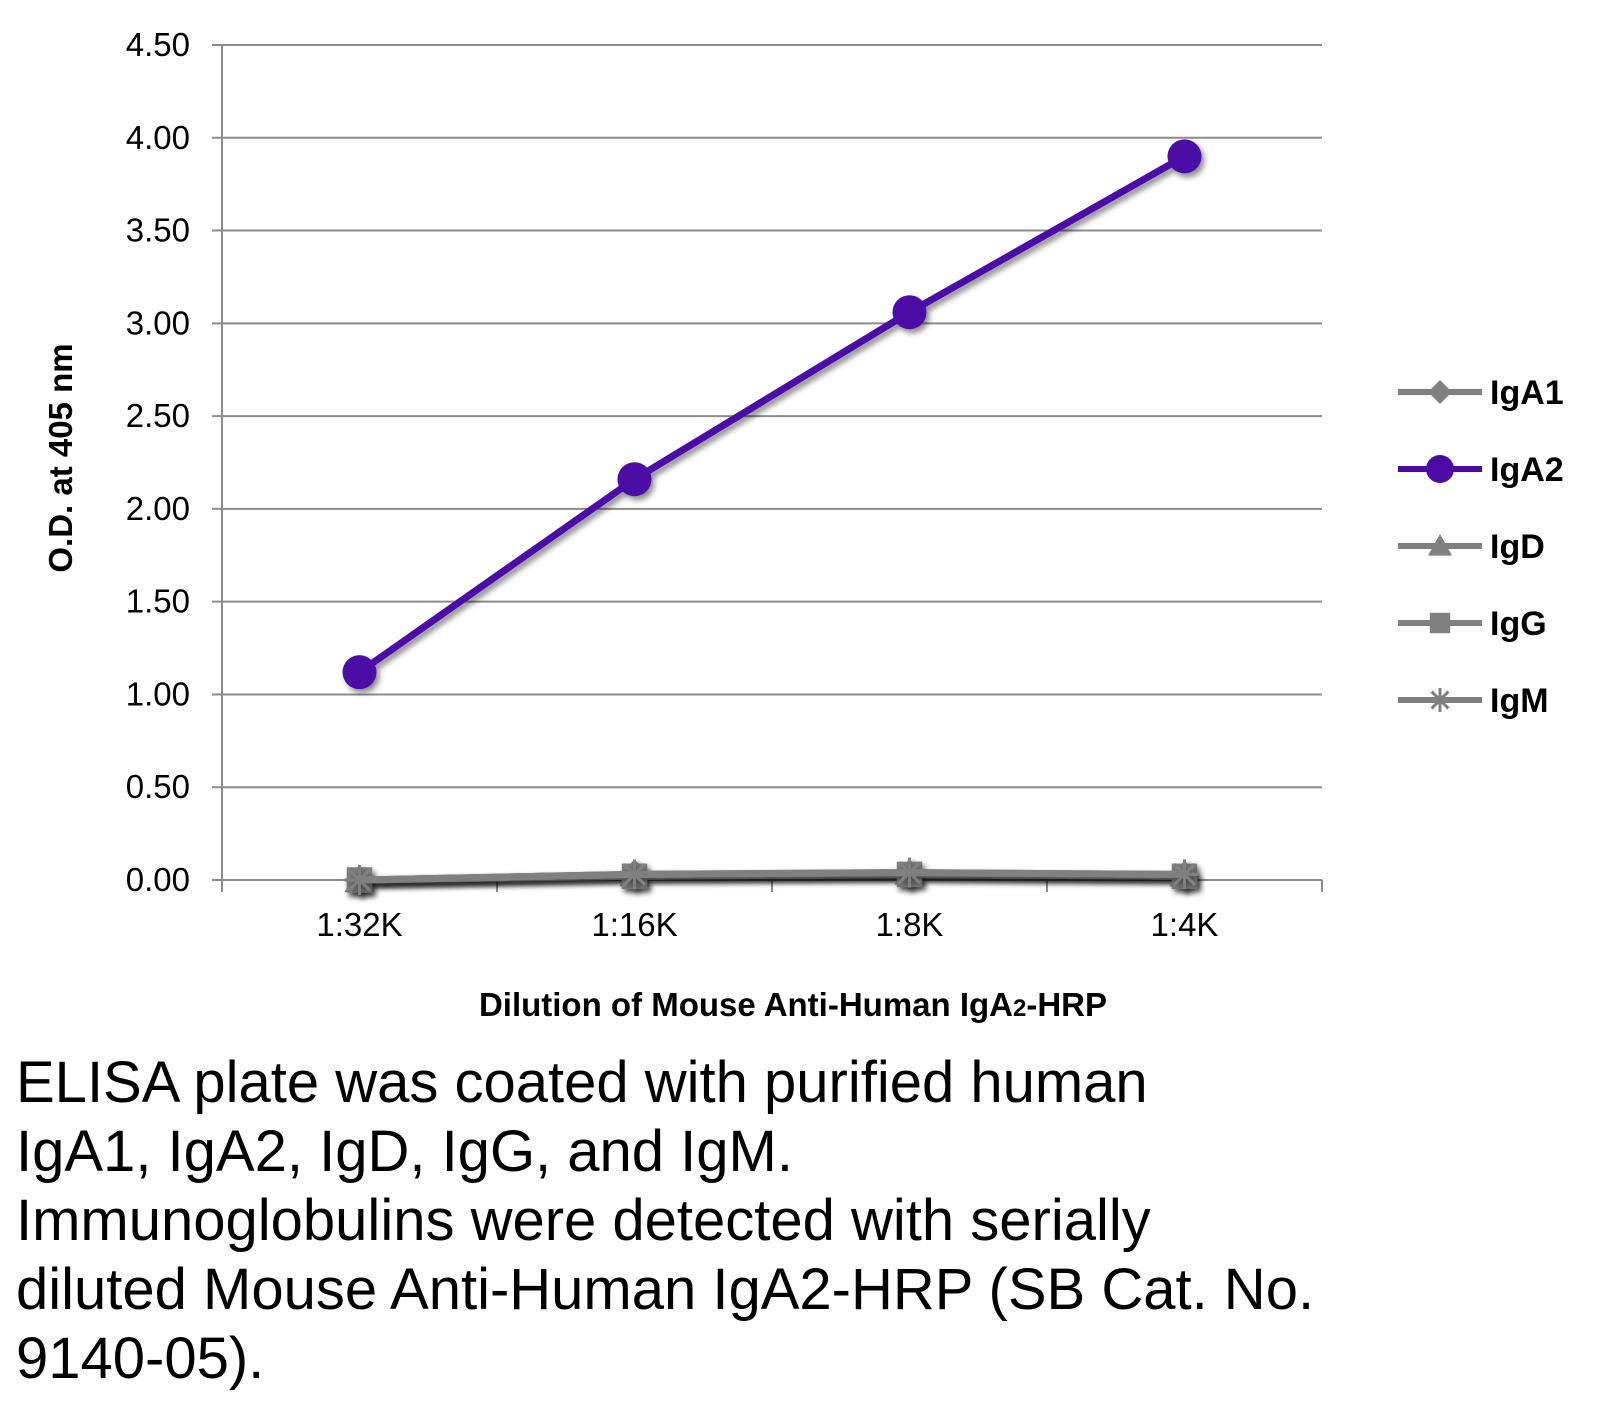 Image resolution: width=1600 pixels, height=1428 pixels. Describe the element at coordinates (910, 924) in the screenshot. I see `x-tick-label: 1:8K` at that location.